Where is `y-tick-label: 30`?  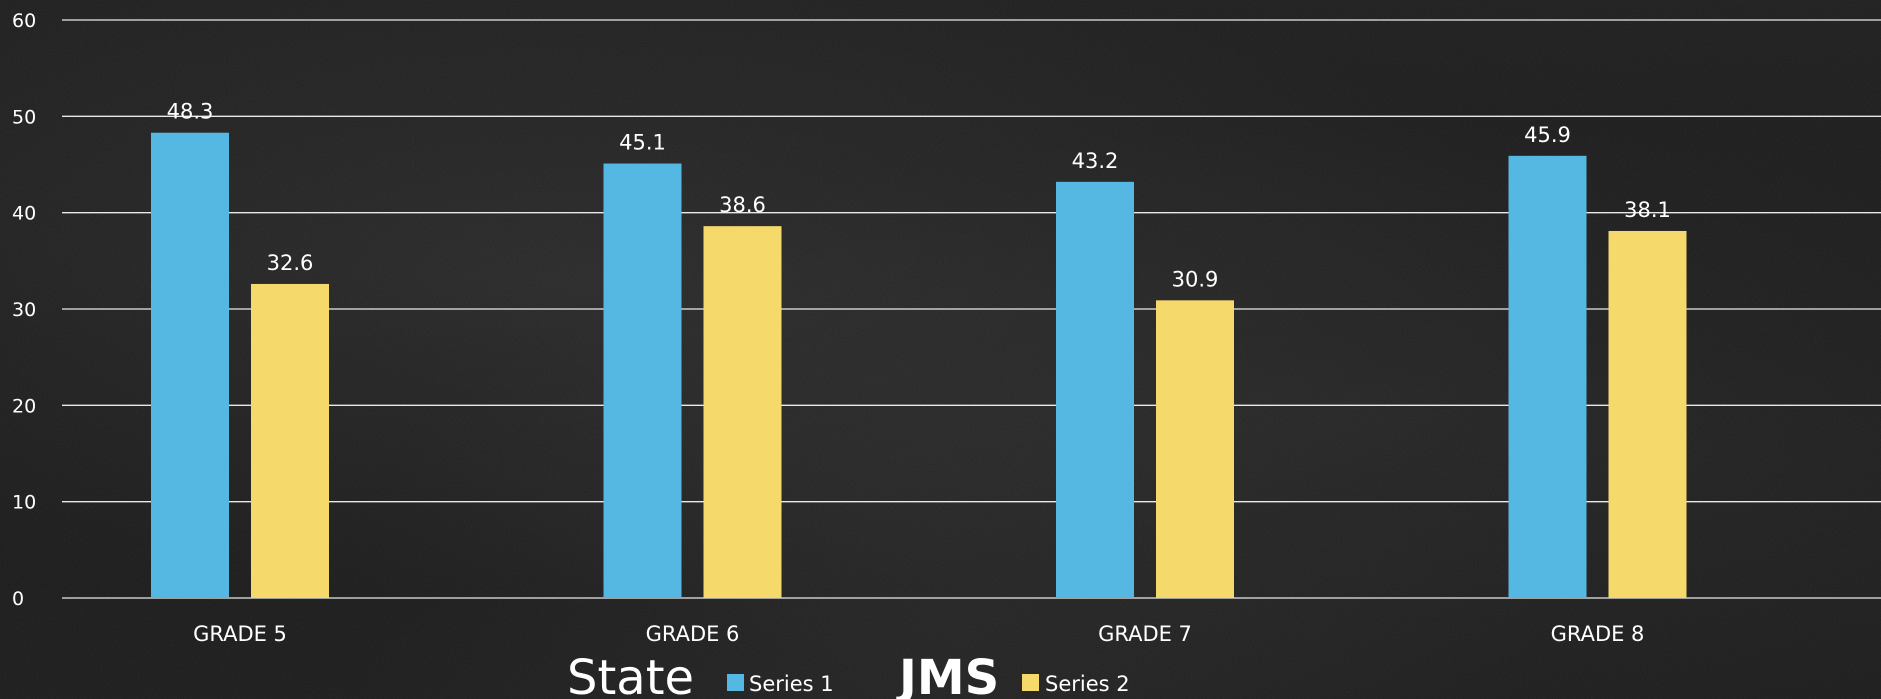
y-tick-label: 30 is located at coordinates (24, 310).